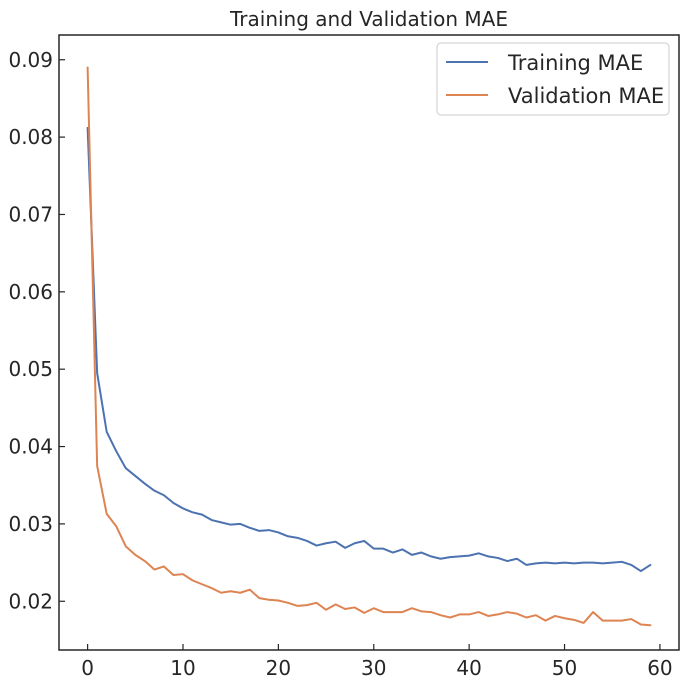  What do you see at coordinates (36, 330) in the screenshot?
I see `y-axis: 0.02 0.03 0.04 0.05 0.06 0.07 0.08 0.09` at bounding box center [36, 330].